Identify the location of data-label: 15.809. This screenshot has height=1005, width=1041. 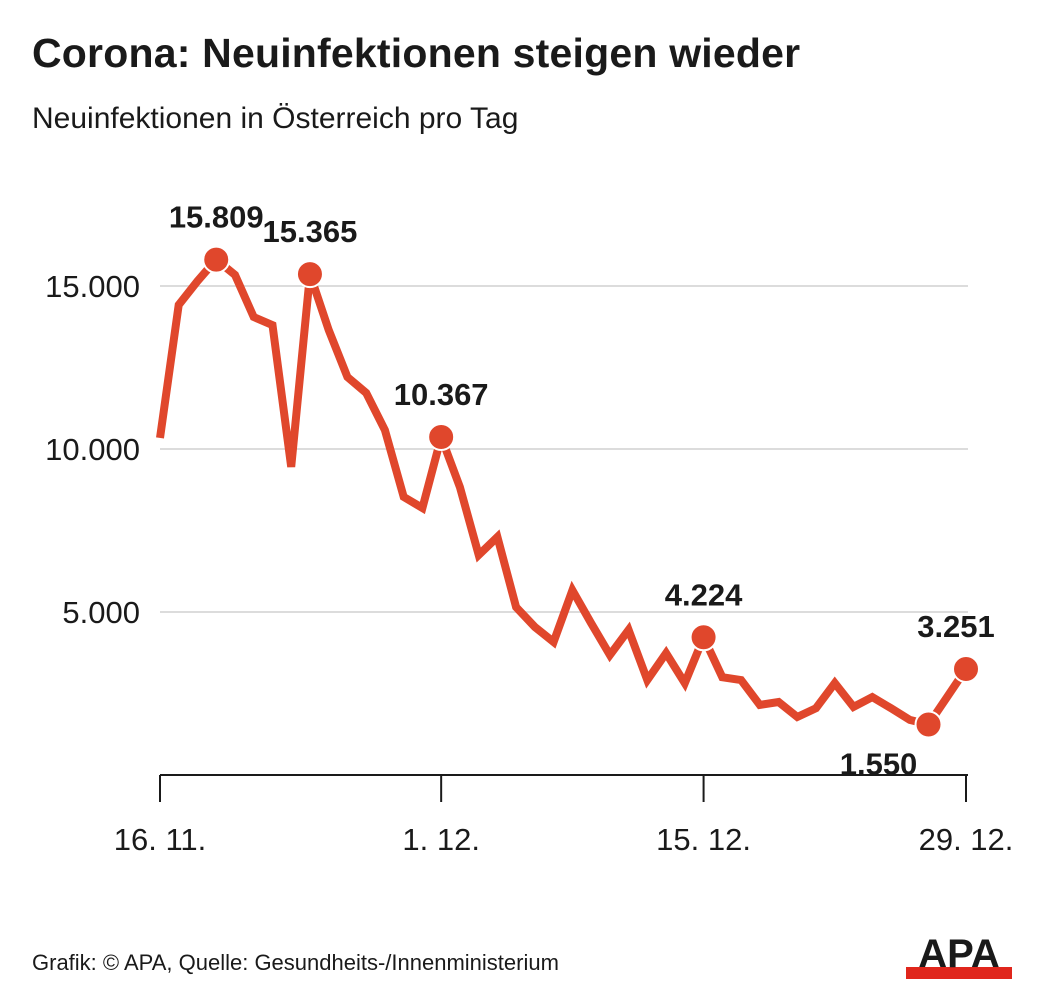
(216, 217).